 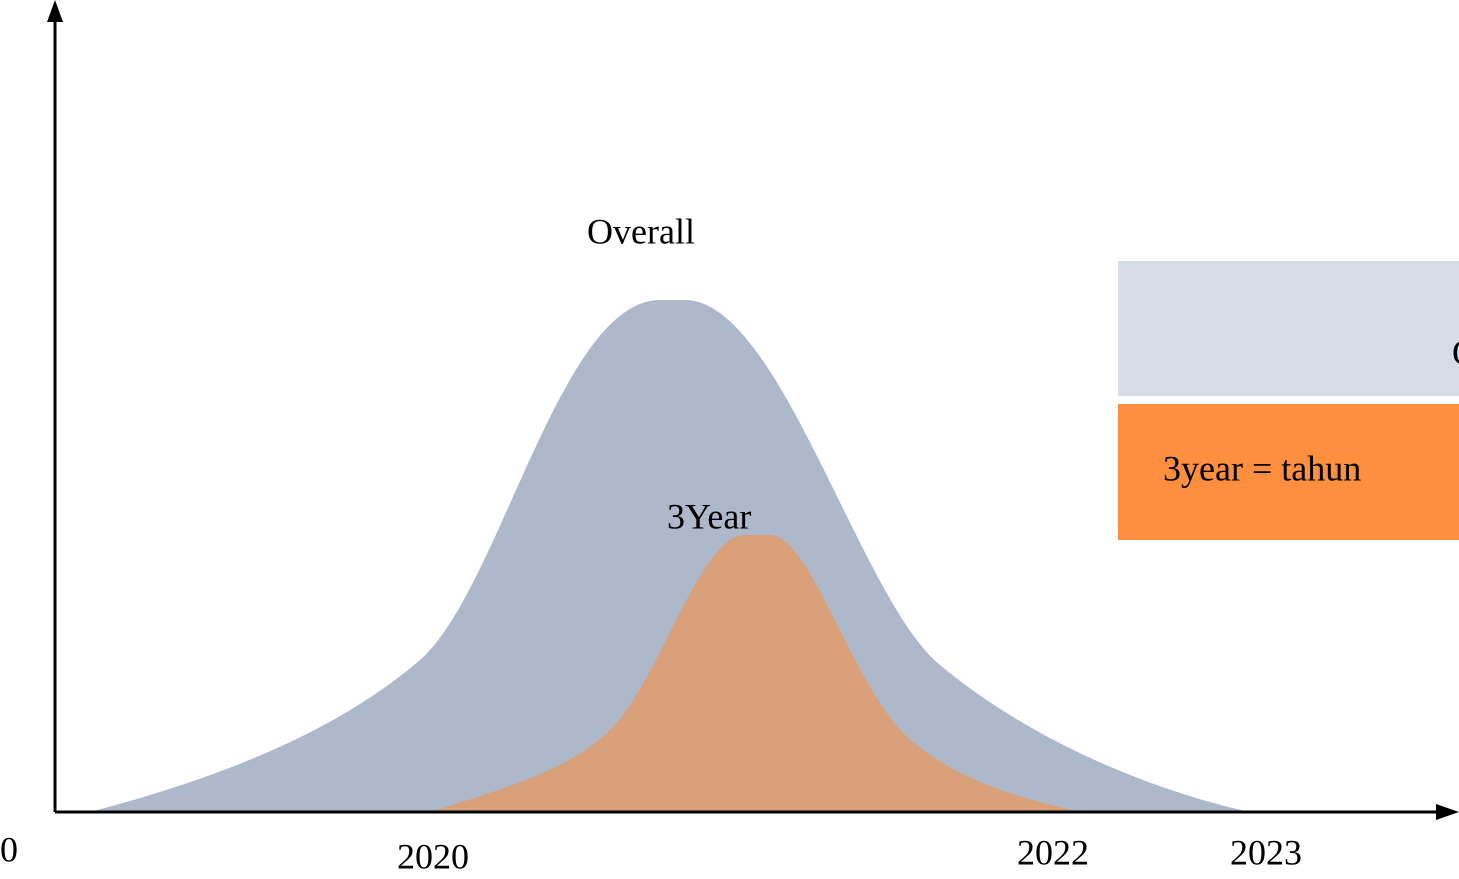 What do you see at coordinates (433, 856) in the screenshot?
I see `axis-label: 2020` at bounding box center [433, 856].